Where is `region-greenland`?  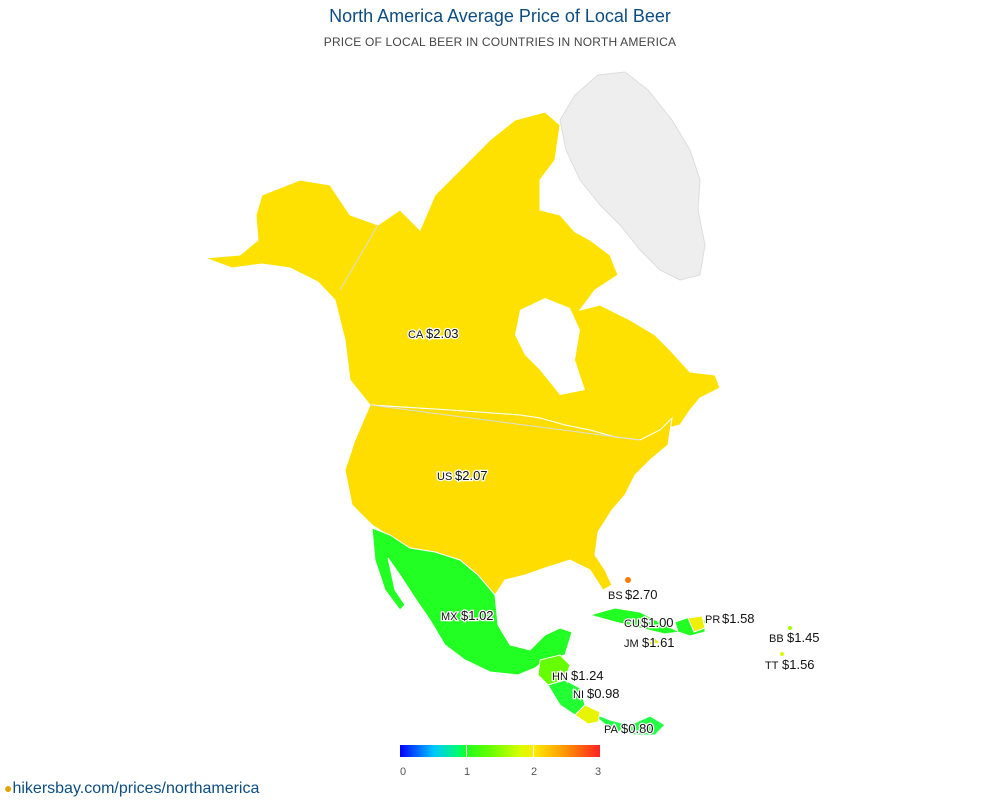
region-greenland is located at coordinates (632, 176).